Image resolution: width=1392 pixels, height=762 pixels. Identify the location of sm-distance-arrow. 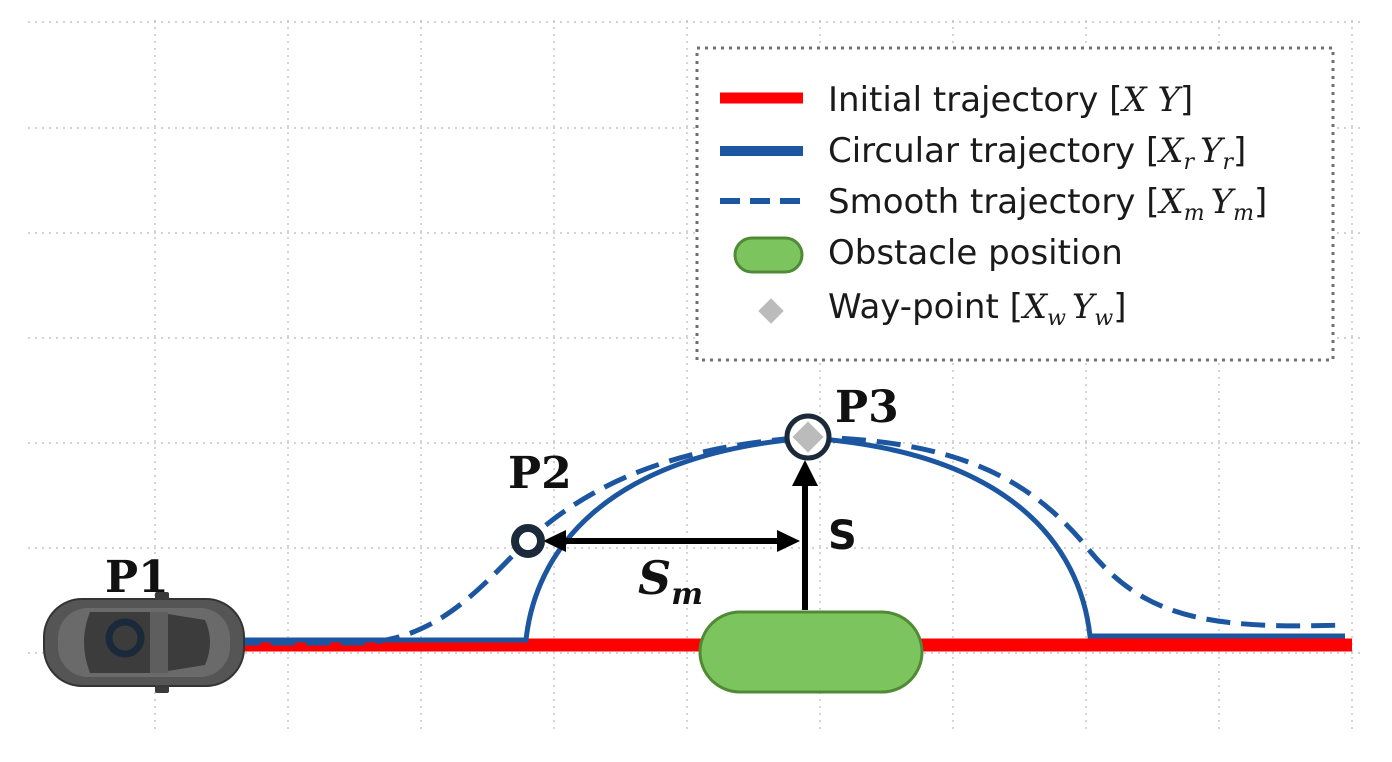
(671, 541).